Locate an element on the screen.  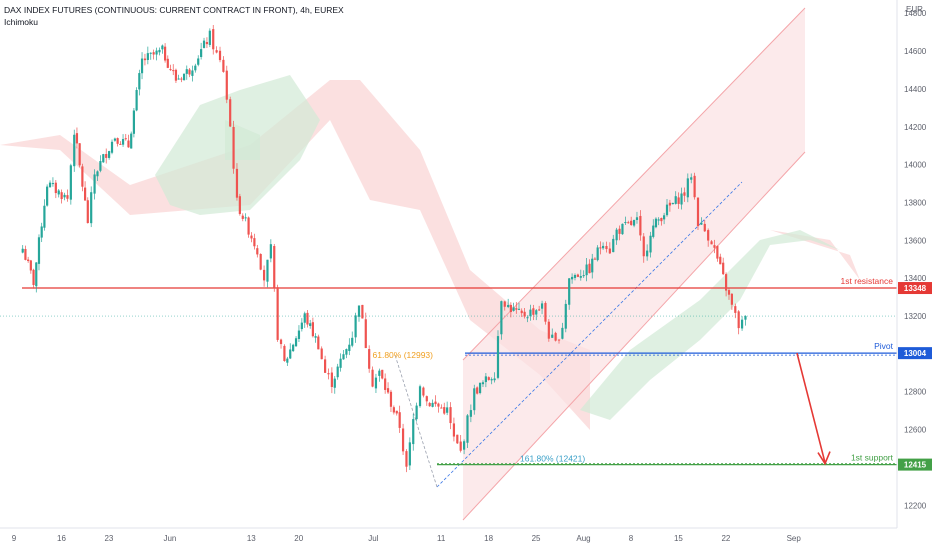
fib-label-0: 61.80% (12993) is located at coordinates (403, 355).